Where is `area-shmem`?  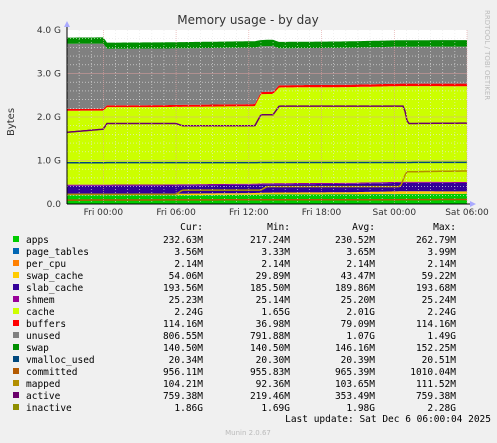
area-shmem is located at coordinates (267, 183).